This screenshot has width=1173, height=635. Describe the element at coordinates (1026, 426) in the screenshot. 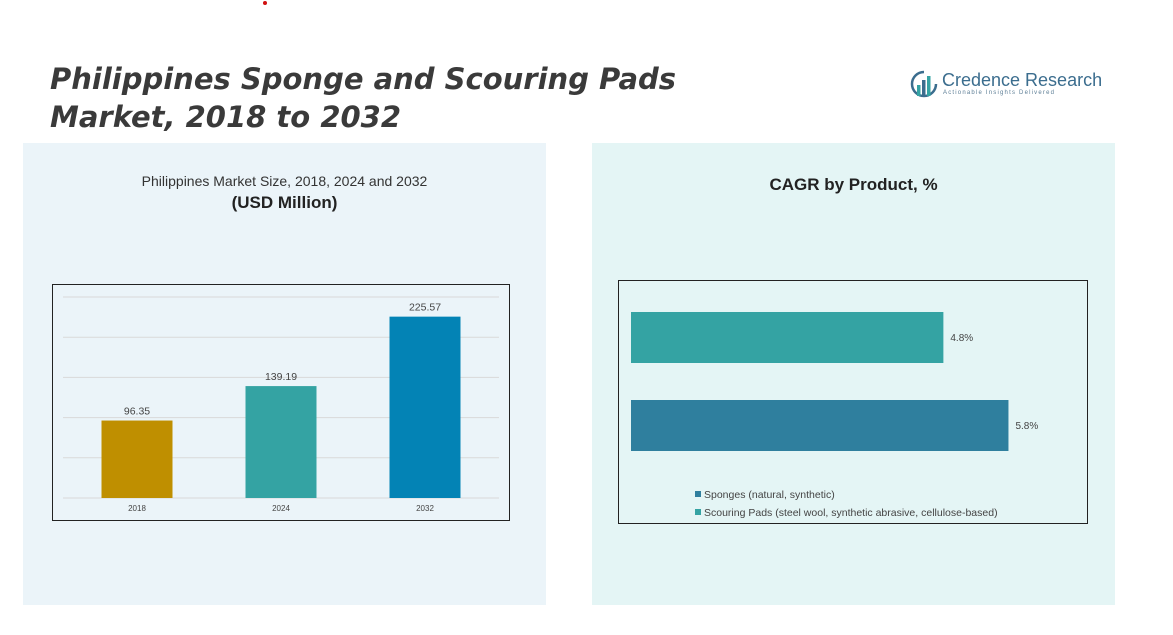

I see `data-label-scouring-pads: 5.8%` at that location.